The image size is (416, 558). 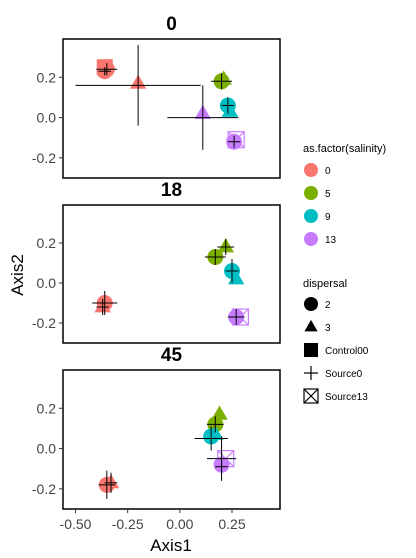 I want to click on point-cross, so click(x=311, y=373).